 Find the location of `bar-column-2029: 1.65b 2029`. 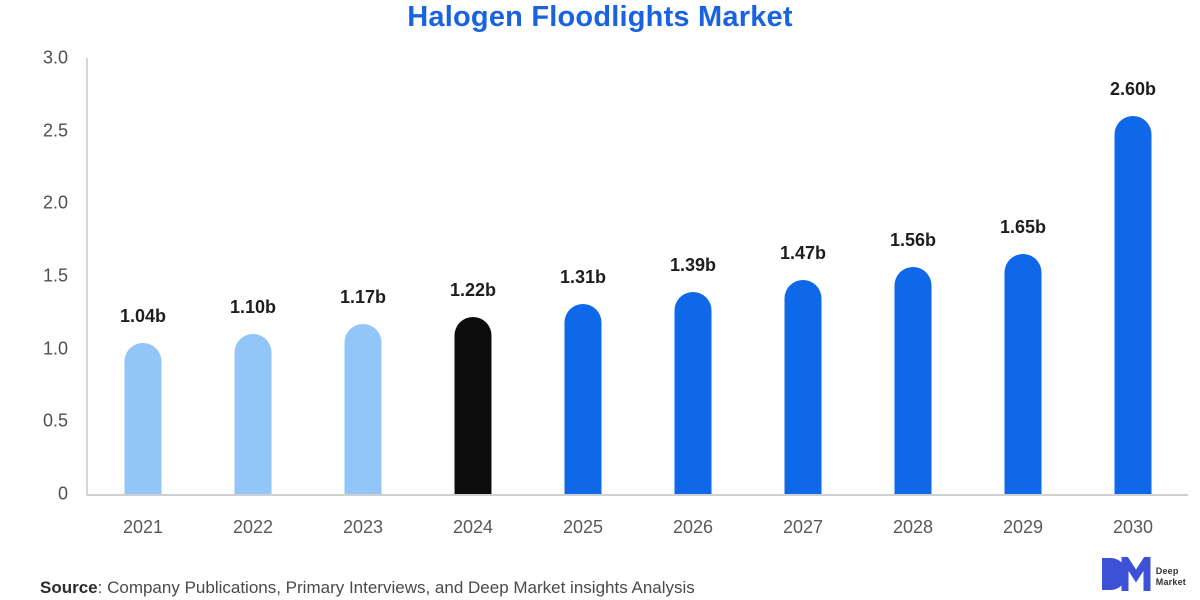

bar-column-2029: 1.65b 2029 is located at coordinates (1023, 297).